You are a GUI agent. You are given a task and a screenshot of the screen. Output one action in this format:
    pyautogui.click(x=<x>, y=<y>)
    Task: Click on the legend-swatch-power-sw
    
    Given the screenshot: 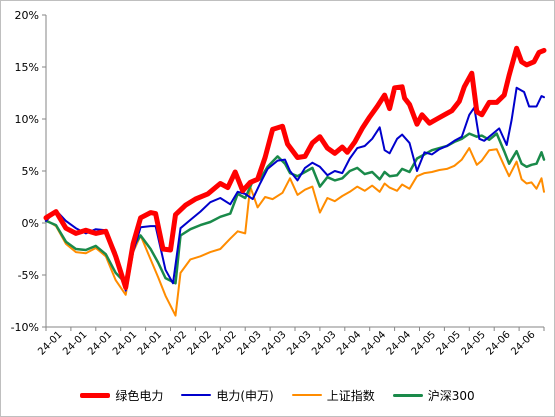 What is the action you would take?
    pyautogui.click(x=196, y=395)
    